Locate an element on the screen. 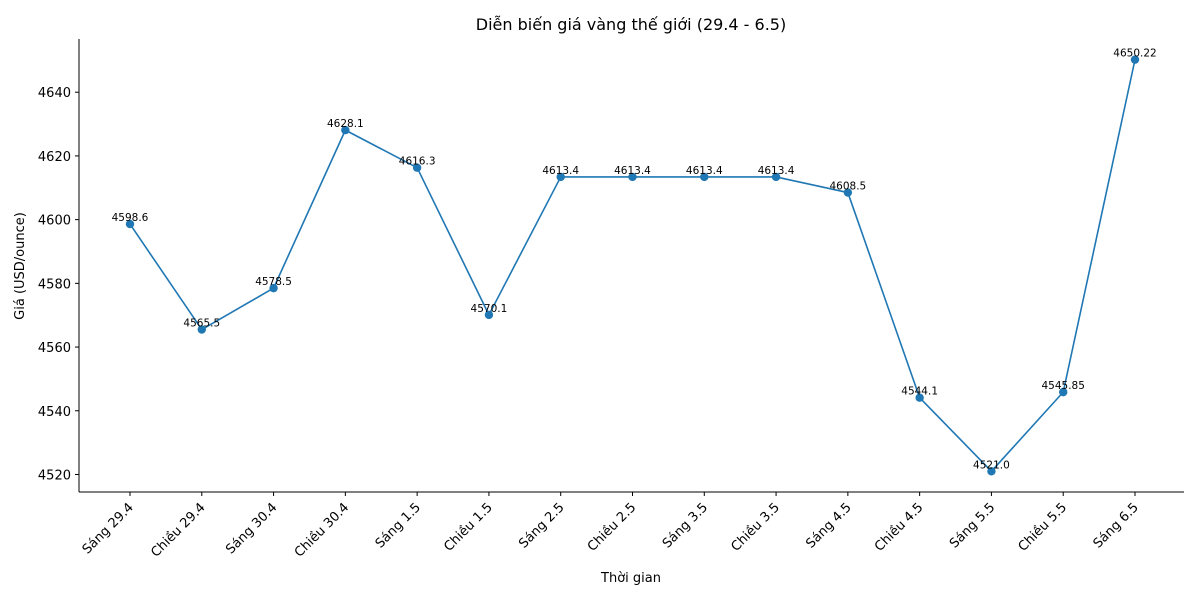  data-label: 4628.1 is located at coordinates (345, 124).